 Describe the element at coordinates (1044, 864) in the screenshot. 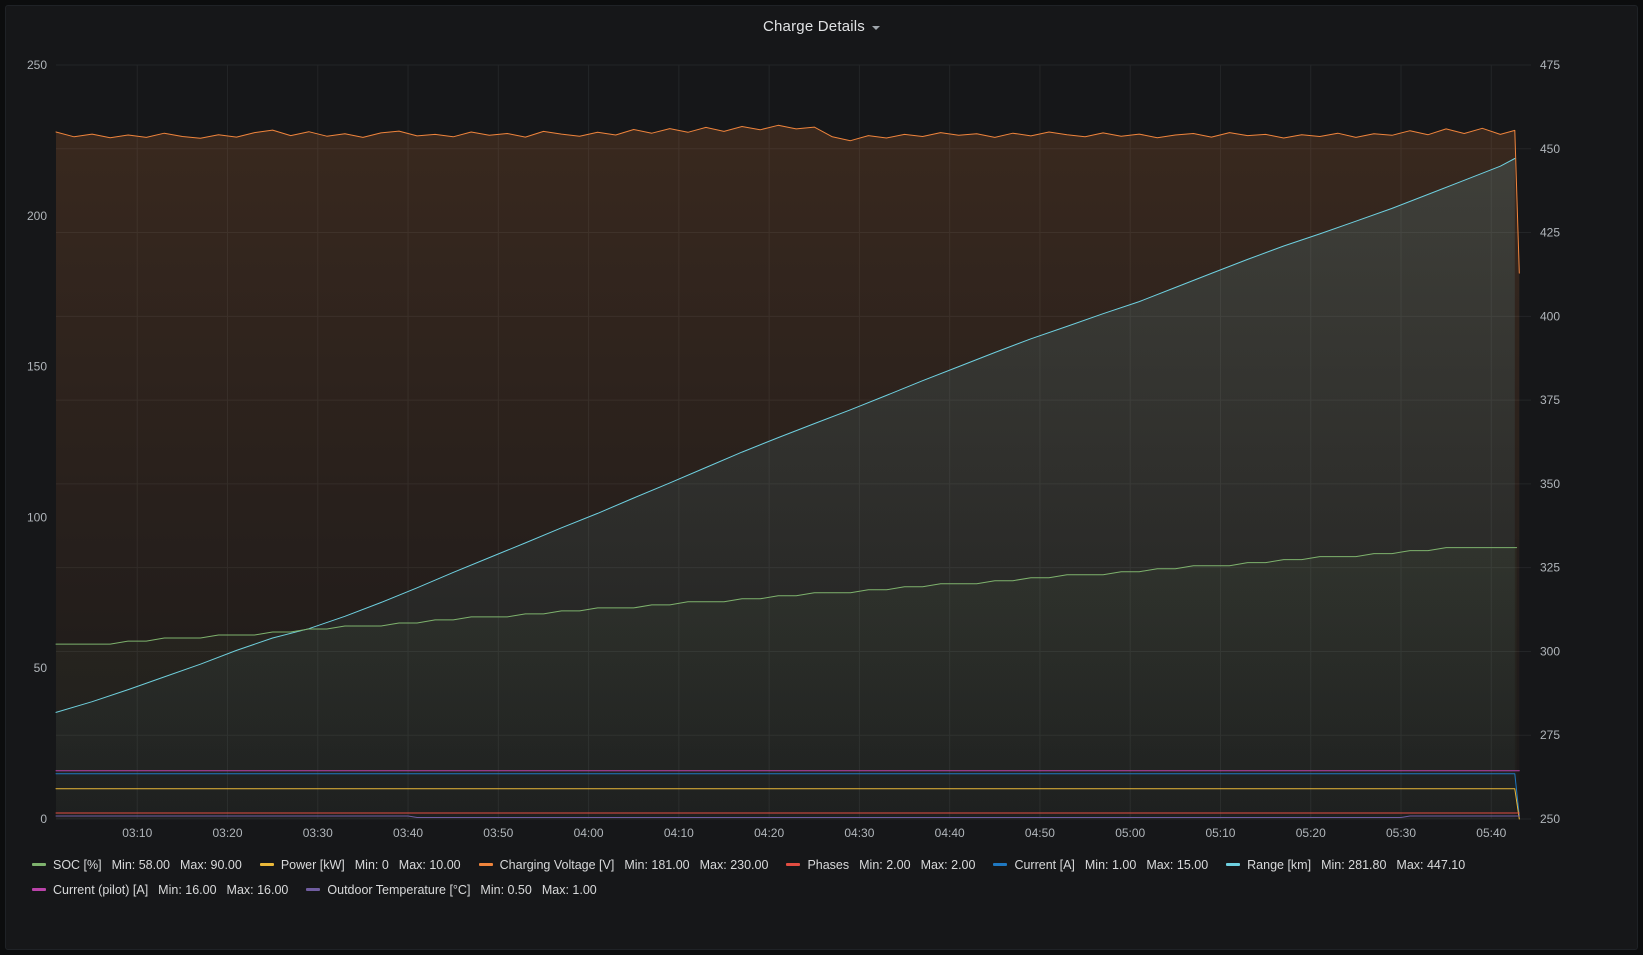

I see `series-label: Current [A]` at that location.